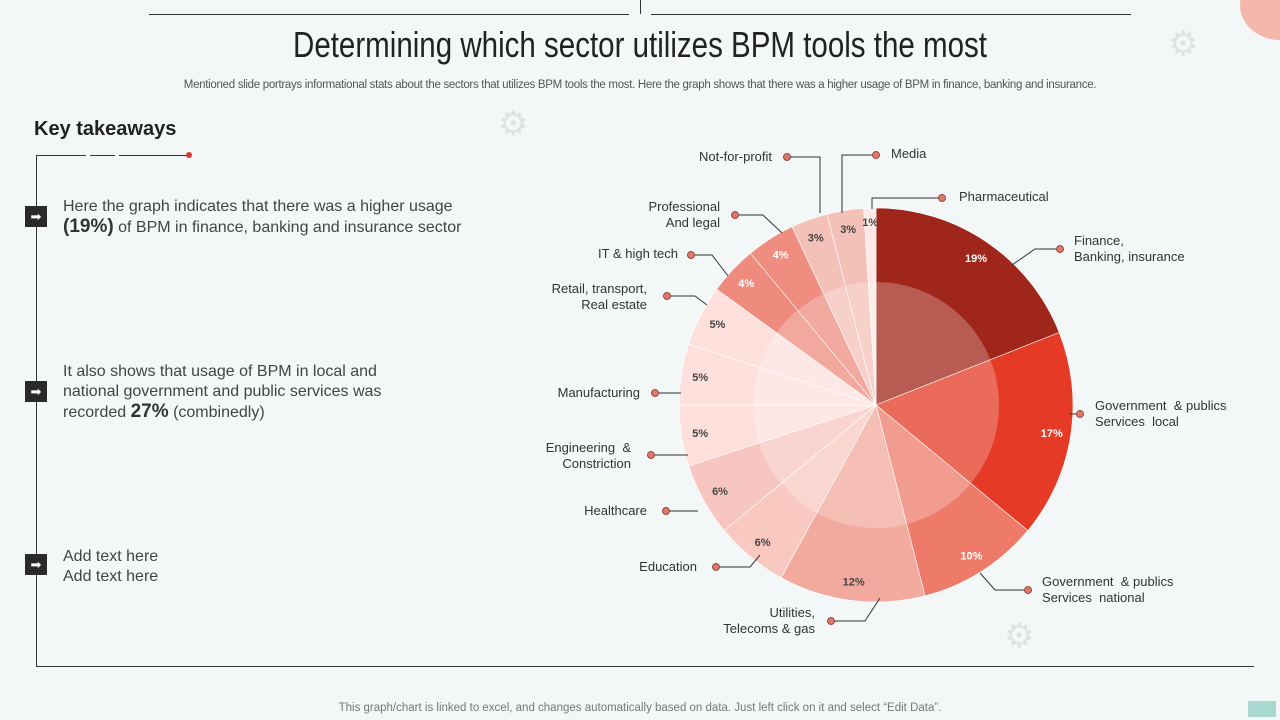 The height and width of the screenshot is (720, 1280). I want to click on data-label: 19%, so click(976, 259).